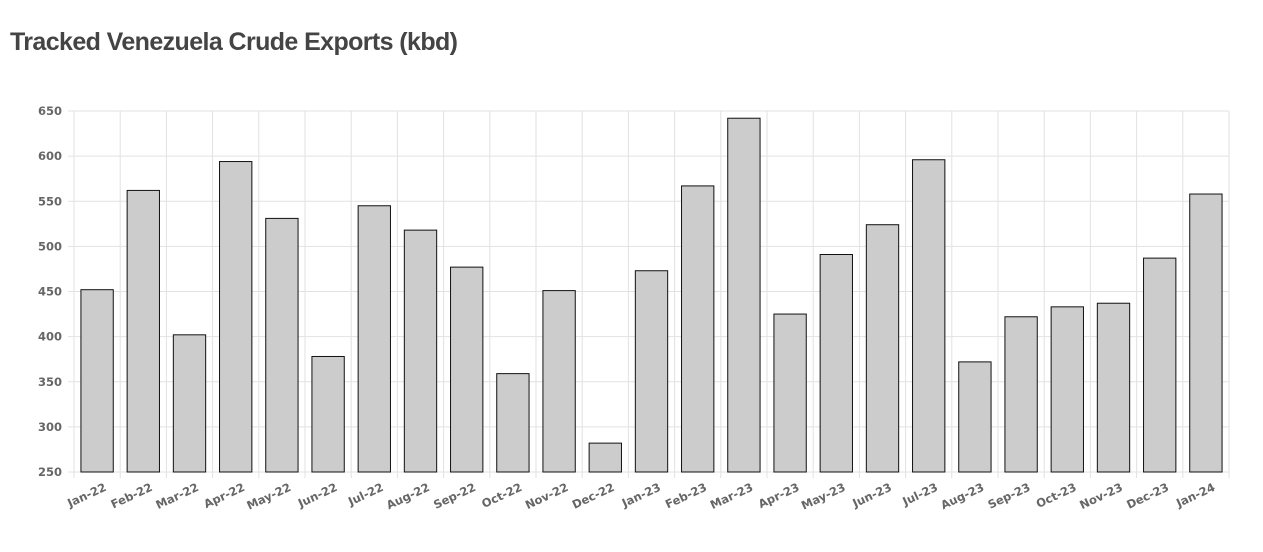  Describe the element at coordinates (50, 201) in the screenshot. I see `y-tick-label: 550` at that location.